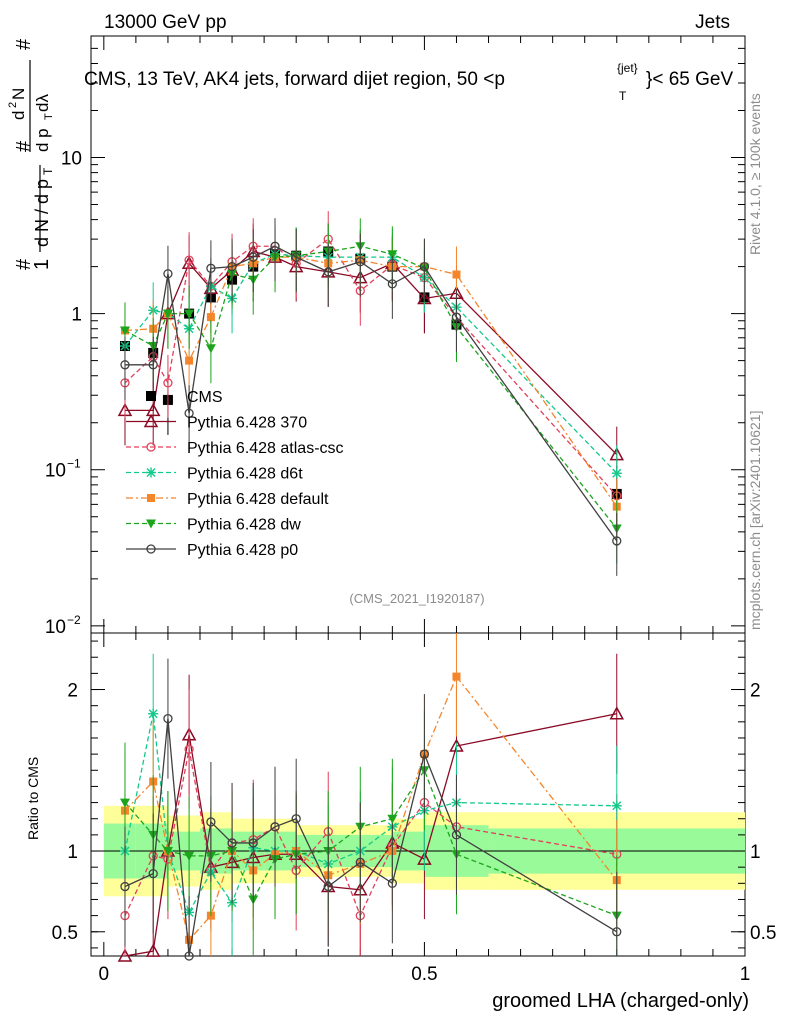 The height and width of the screenshot is (1024, 786). What do you see at coordinates (184, 397) in the screenshot?
I see `legend-entry: CMS` at bounding box center [184, 397].